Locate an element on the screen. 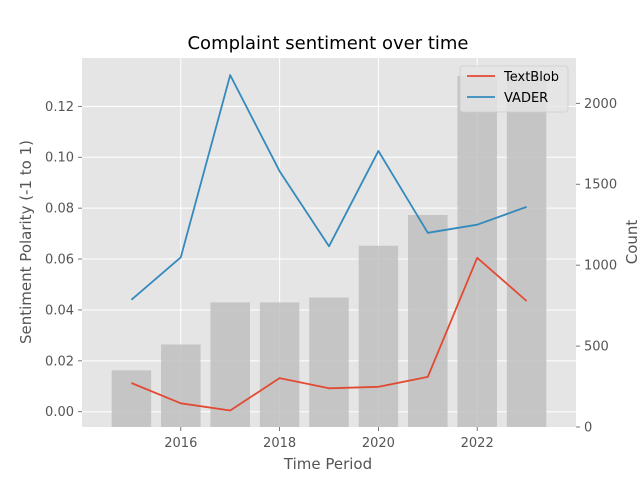 This screenshot has width=640, height=480. legend: TextBlob VADER is located at coordinates (514, 89).